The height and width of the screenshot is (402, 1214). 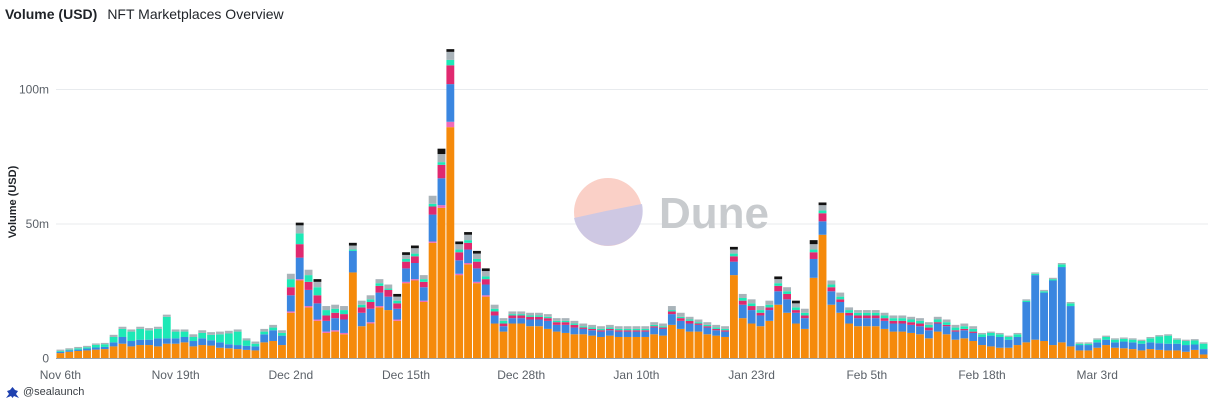 I want to click on dune-watermark: Dune, so click(x=671, y=212).